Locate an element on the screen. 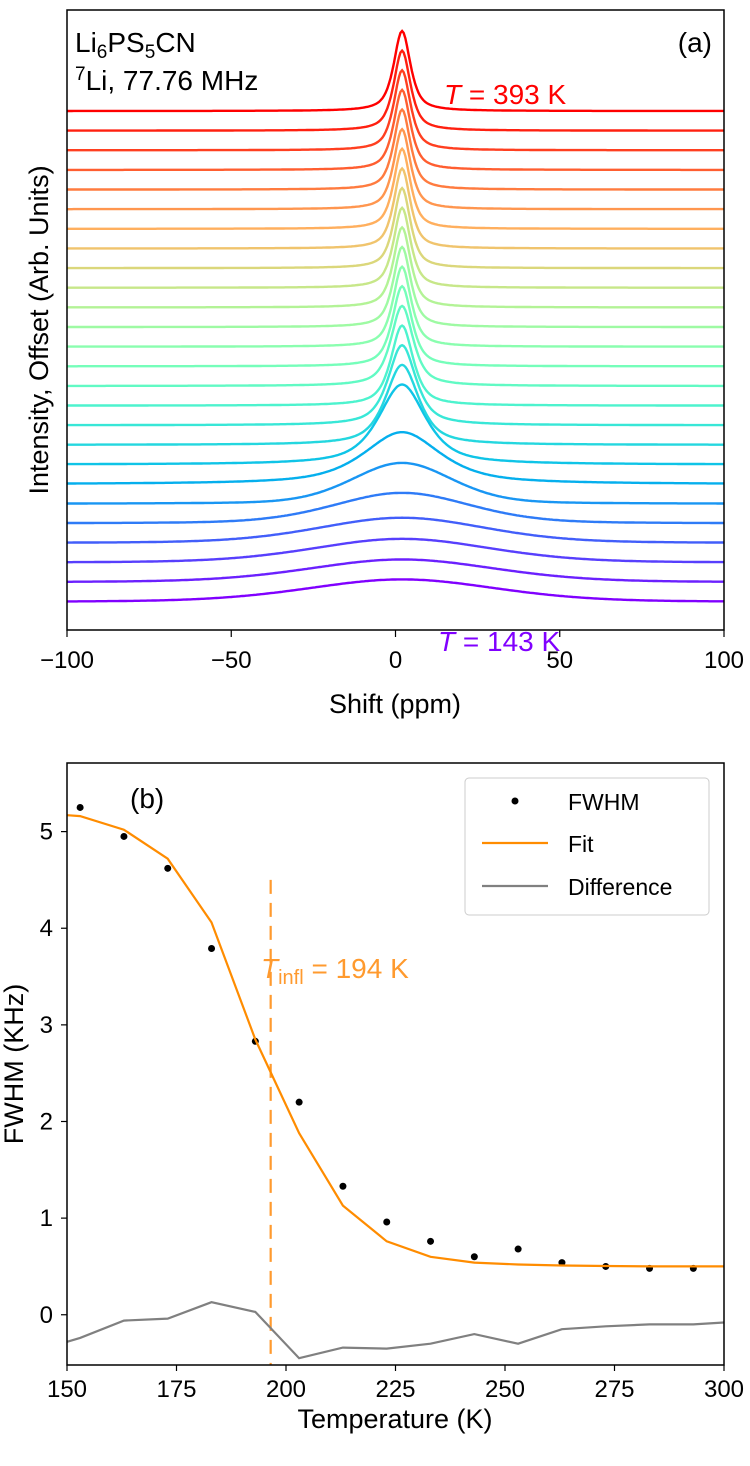 This screenshot has height=1466, width=750. sample-label: Li6PS5CN is located at coordinates (135, 45).